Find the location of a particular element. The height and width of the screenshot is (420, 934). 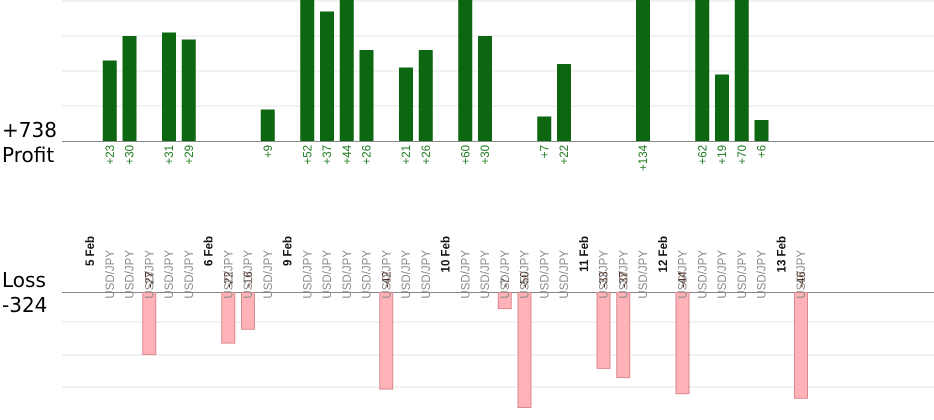

loss-value-label: -22 is located at coordinates (229, 279).